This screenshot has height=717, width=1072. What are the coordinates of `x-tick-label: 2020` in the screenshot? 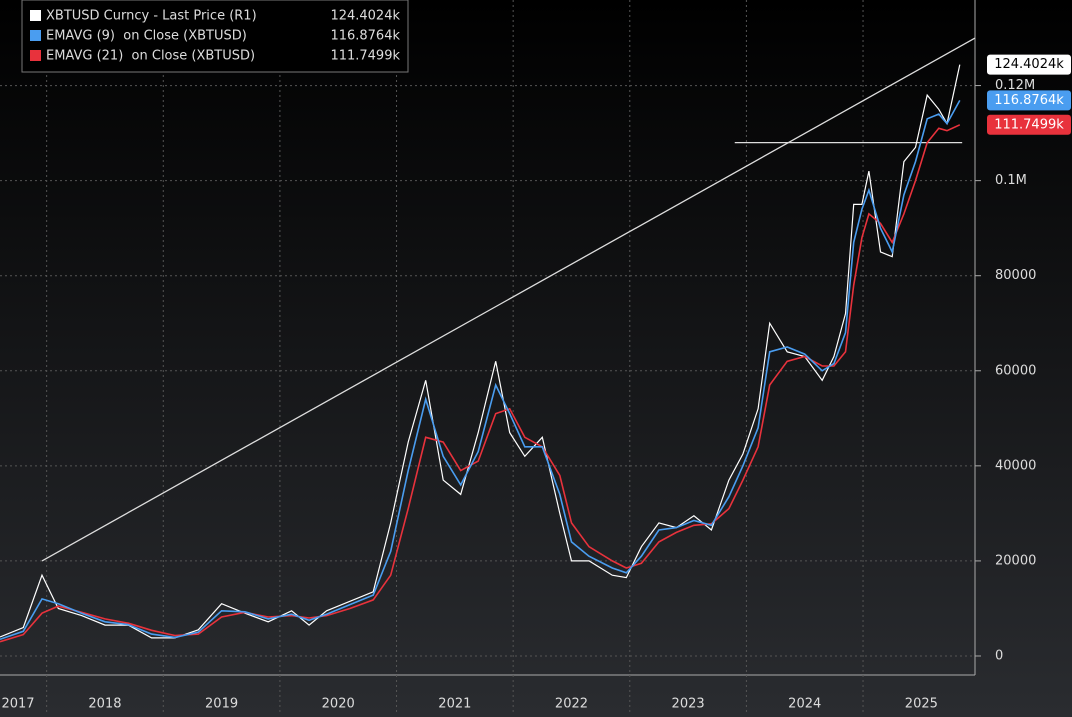 It's located at (338, 704).